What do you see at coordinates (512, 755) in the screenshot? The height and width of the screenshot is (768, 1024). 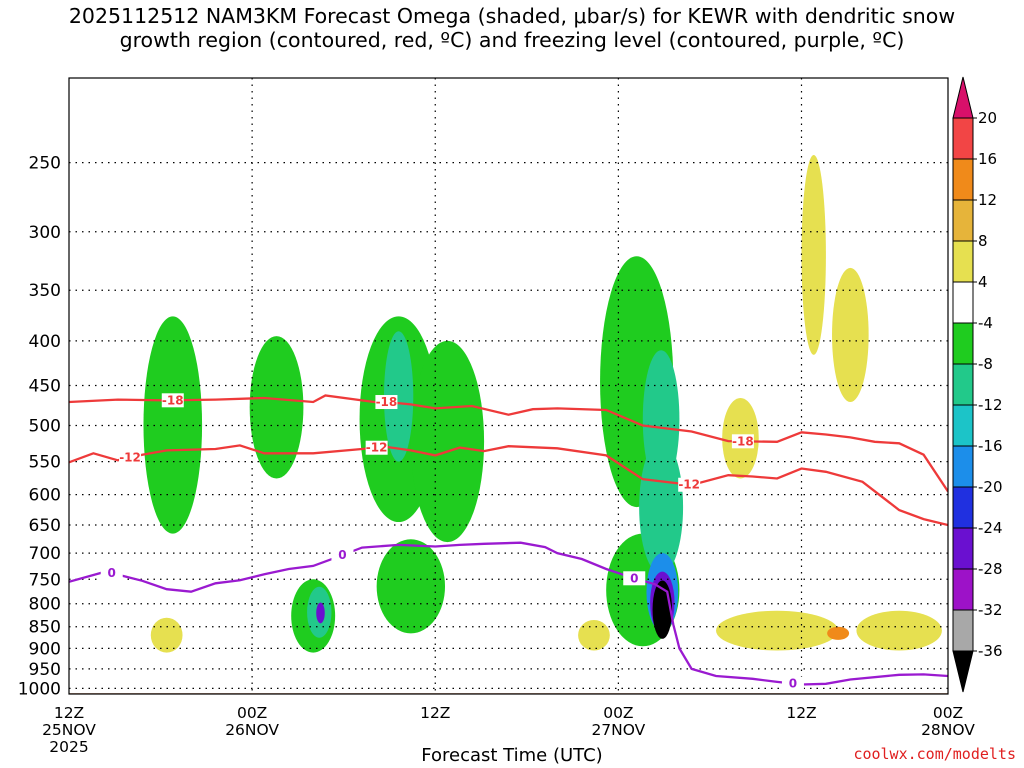 I see `x-axis-label: Forecast Time (UTC)` at bounding box center [512, 755].